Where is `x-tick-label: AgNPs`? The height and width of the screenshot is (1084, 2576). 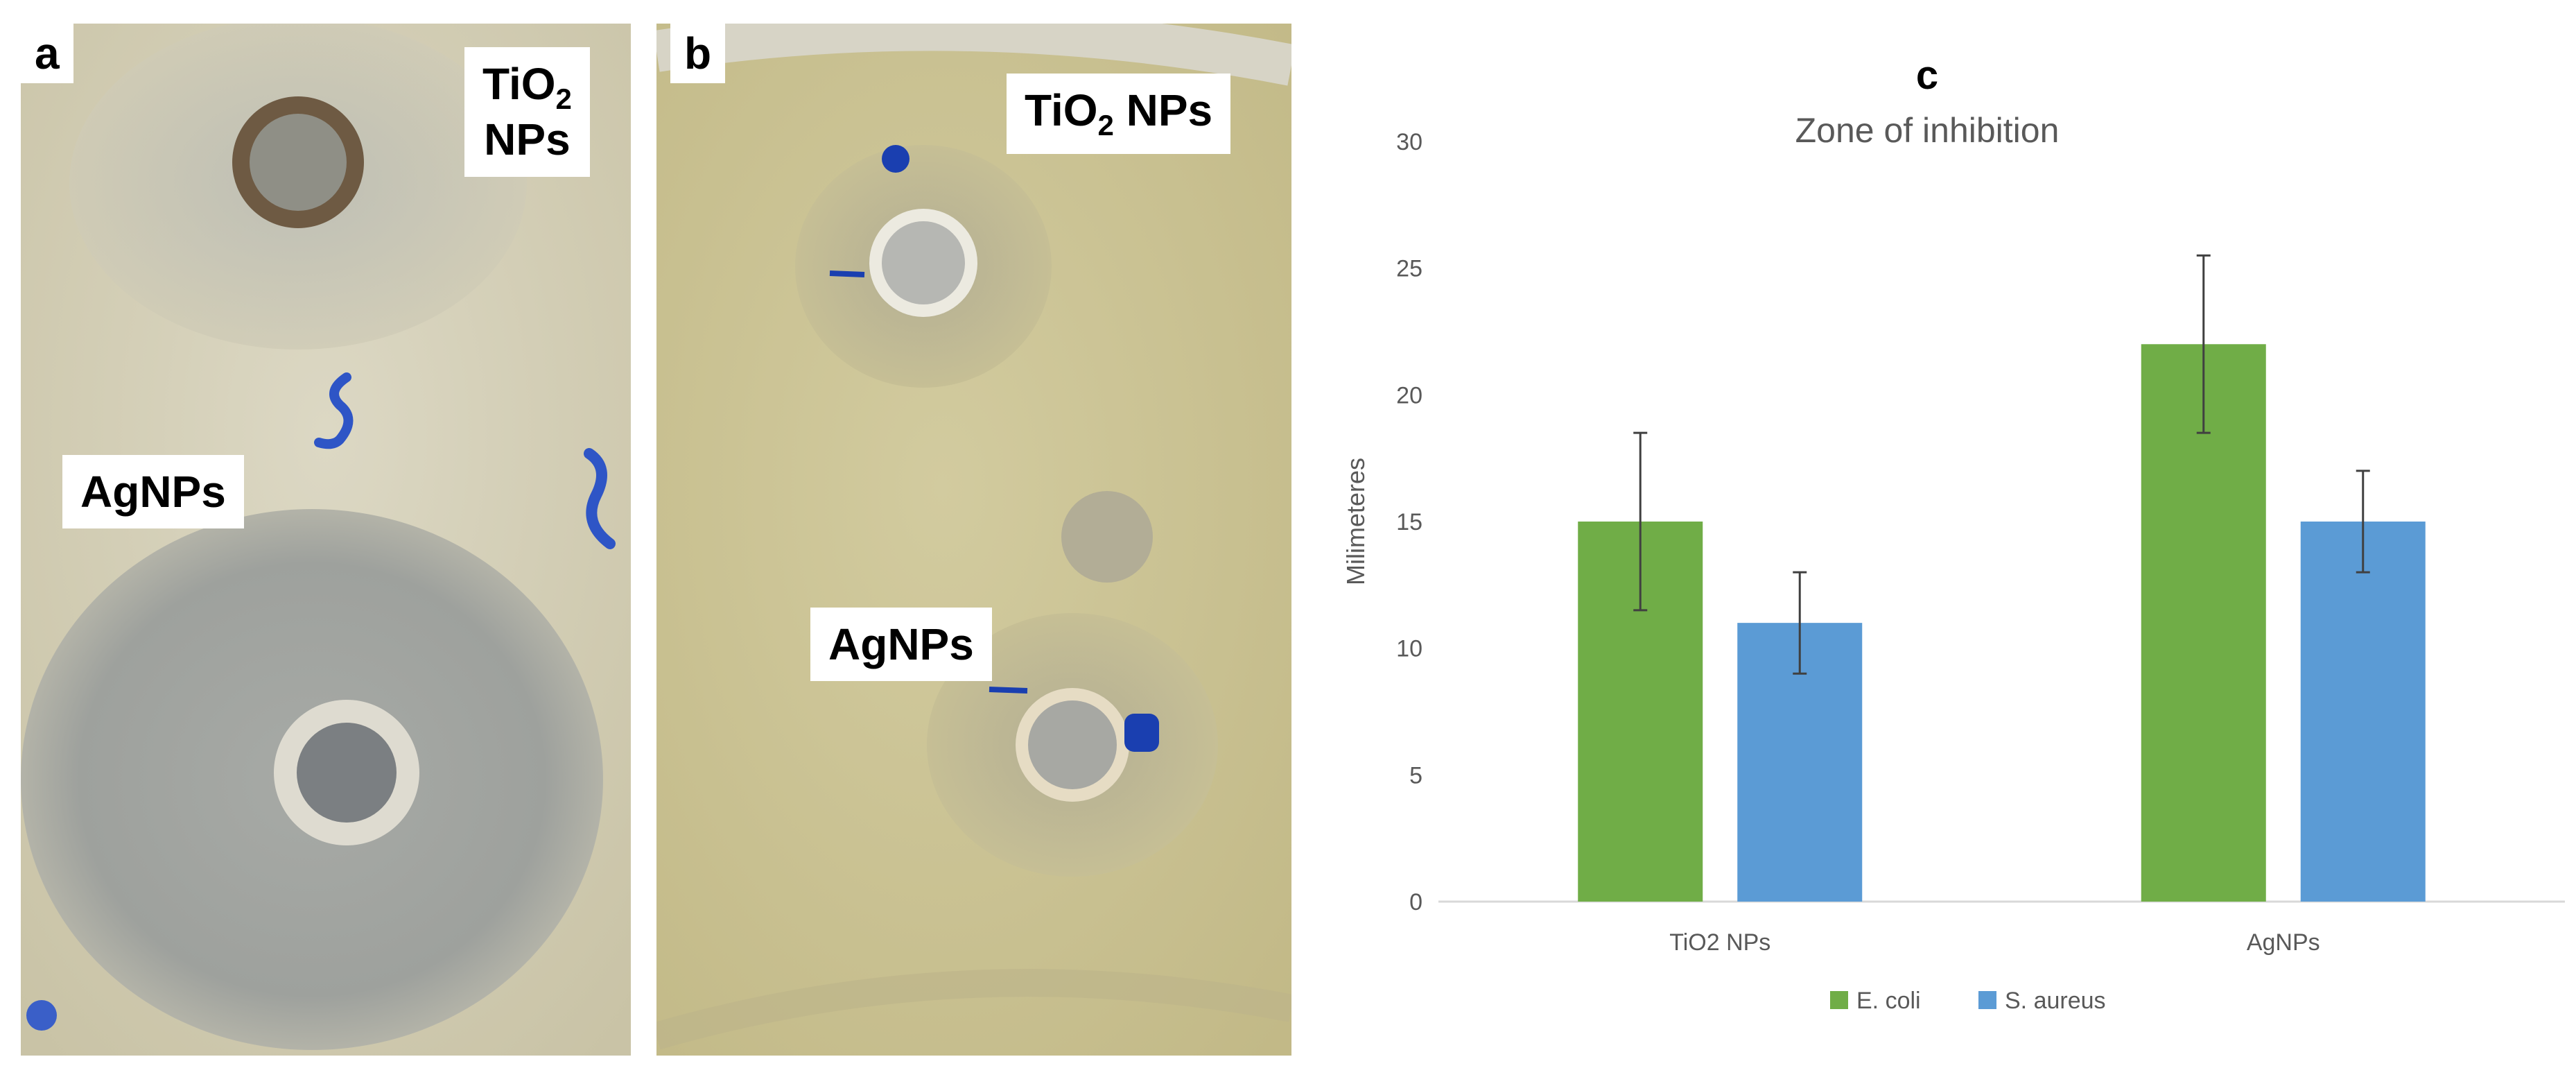 x-tick-label: AgNPs is located at coordinates (2283, 943).